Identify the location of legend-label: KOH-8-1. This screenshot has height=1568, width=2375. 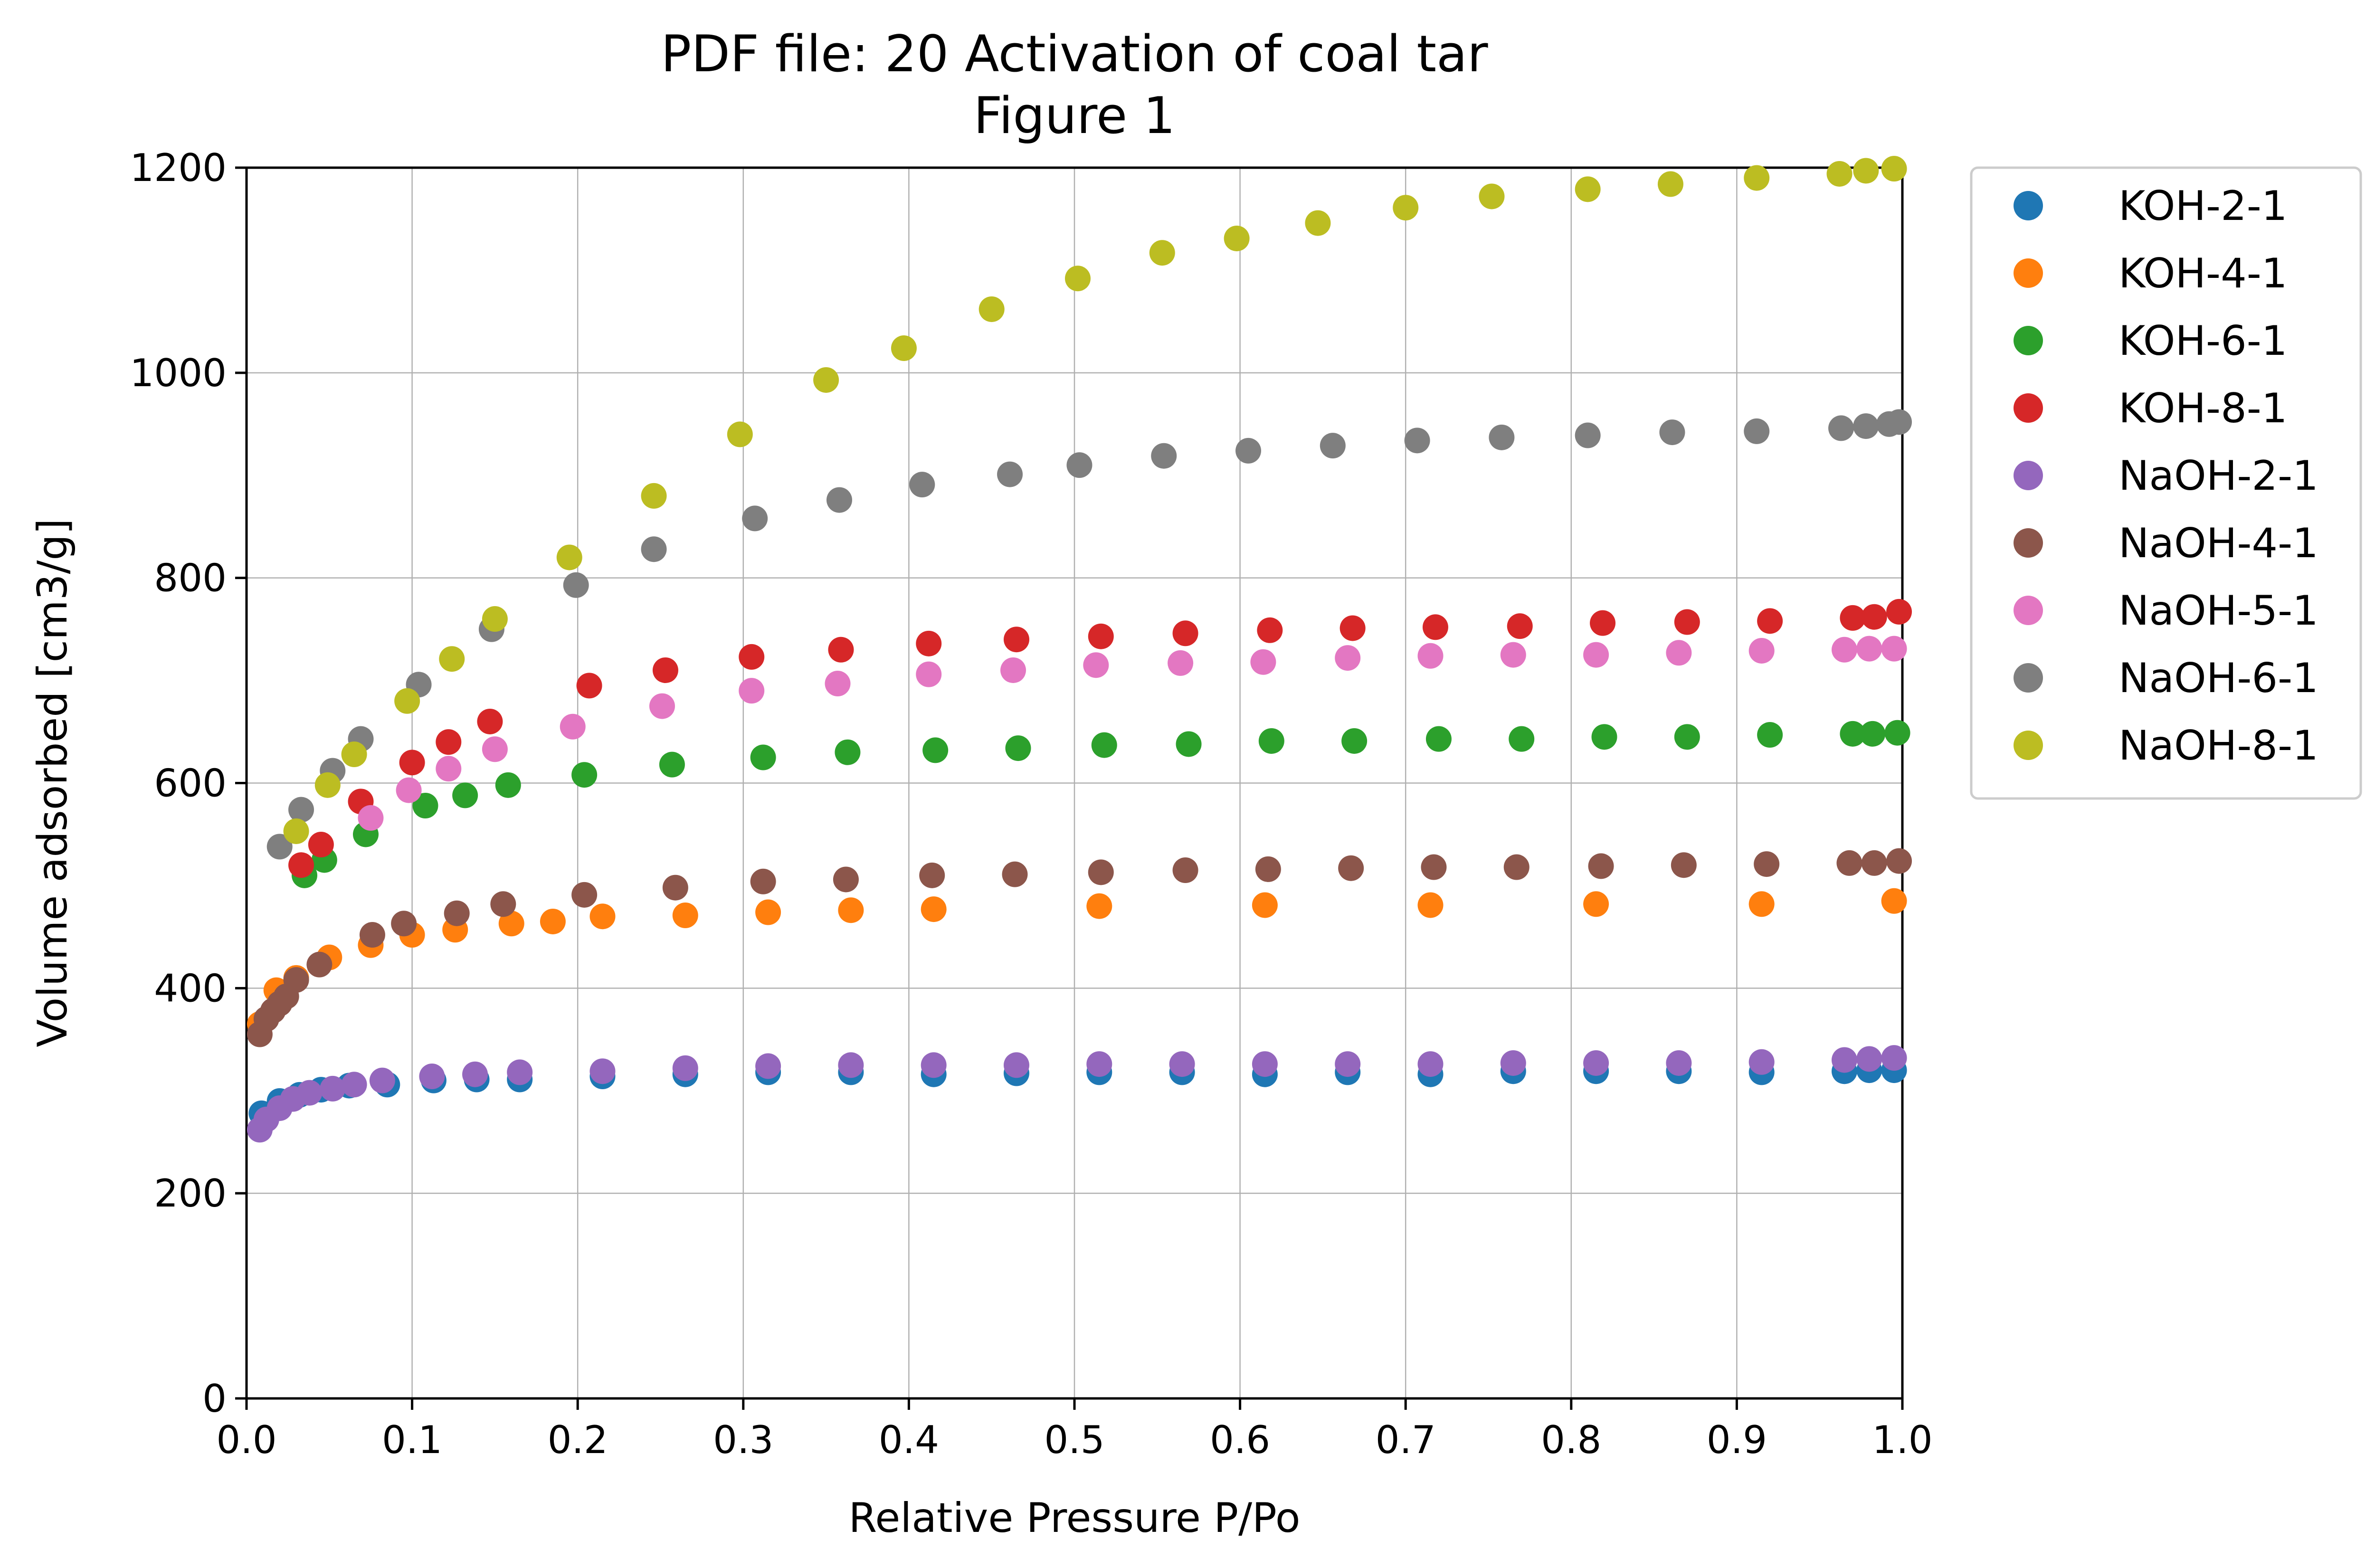
(2203, 408).